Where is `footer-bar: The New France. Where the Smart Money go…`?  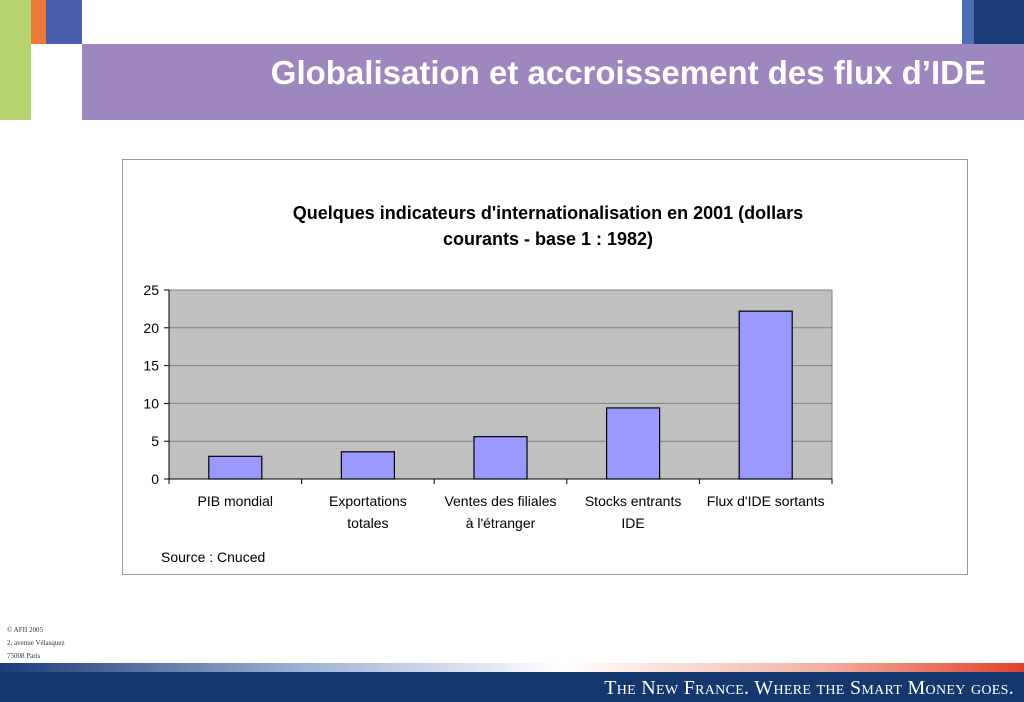
footer-bar: The New France. Where the Smart Money go… is located at coordinates (512, 687).